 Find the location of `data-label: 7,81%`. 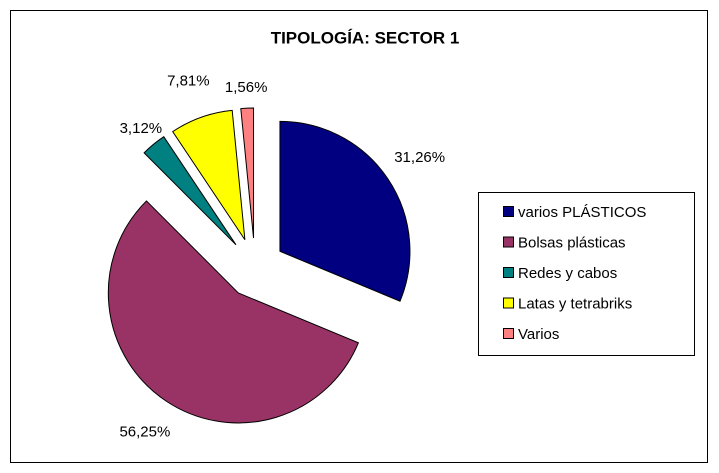

data-label: 7,81% is located at coordinates (188, 81).